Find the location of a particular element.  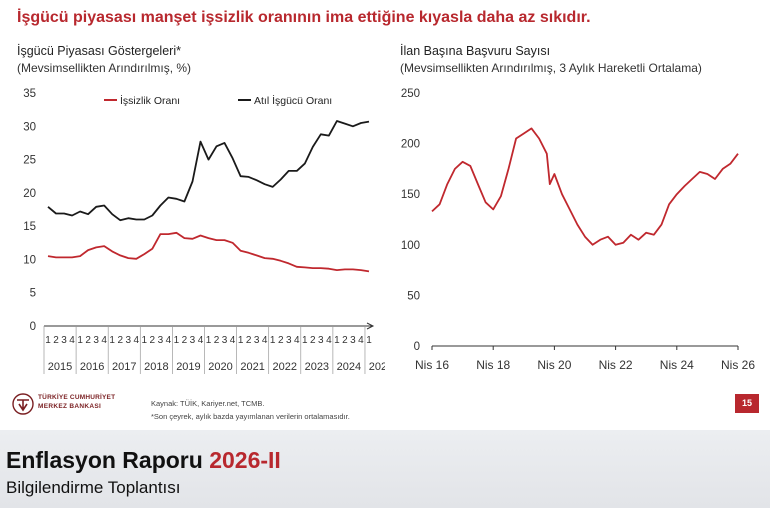

page-number: 15 is located at coordinates (747, 403).